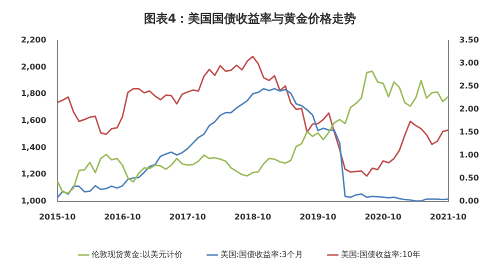  Describe the element at coordinates (250, 18) in the screenshot. I see `chart-title: 图表4：美国国债收益率与黄金价格走势` at that location.